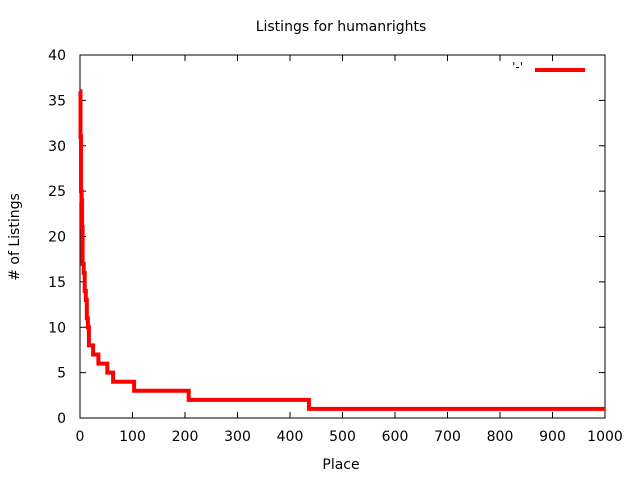 The width and height of the screenshot is (640, 480). I want to click on y-tick-label: 25, so click(57, 192).